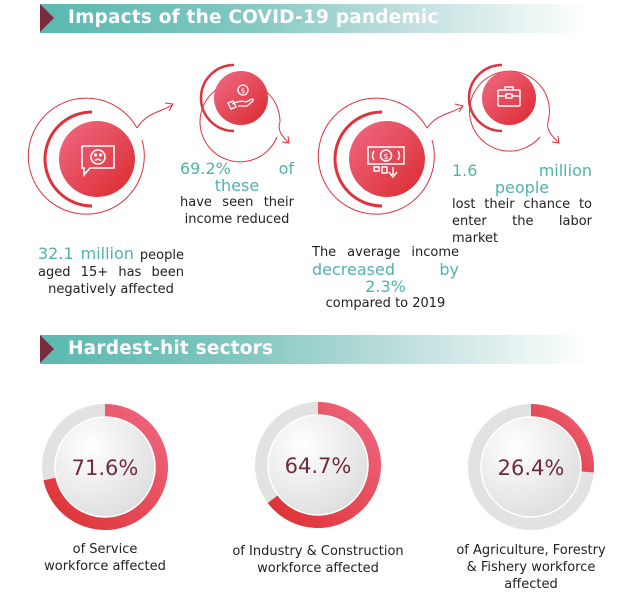 Image resolution: width=625 pixels, height=593 pixels. I want to click on caption-line: & Fishery workforce, so click(531, 567).